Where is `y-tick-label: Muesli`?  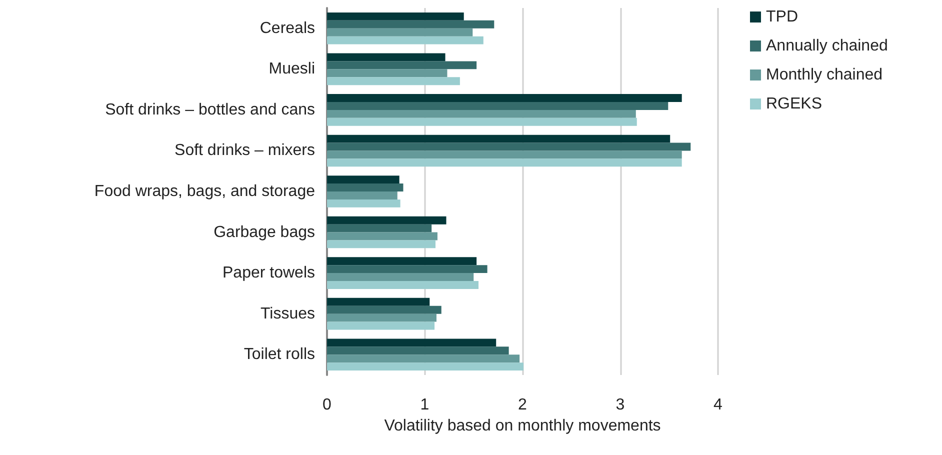 y-tick-label: Muesli is located at coordinates (291, 69).